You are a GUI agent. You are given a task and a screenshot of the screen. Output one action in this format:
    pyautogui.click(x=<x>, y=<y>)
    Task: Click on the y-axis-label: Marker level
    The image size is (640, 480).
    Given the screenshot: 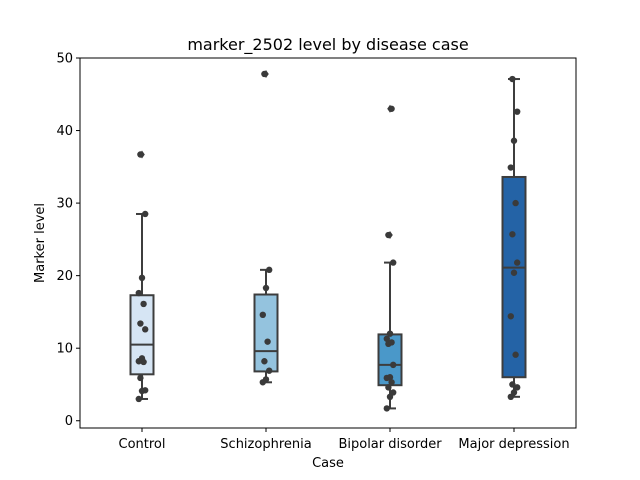 What is the action you would take?
    pyautogui.click(x=40, y=243)
    